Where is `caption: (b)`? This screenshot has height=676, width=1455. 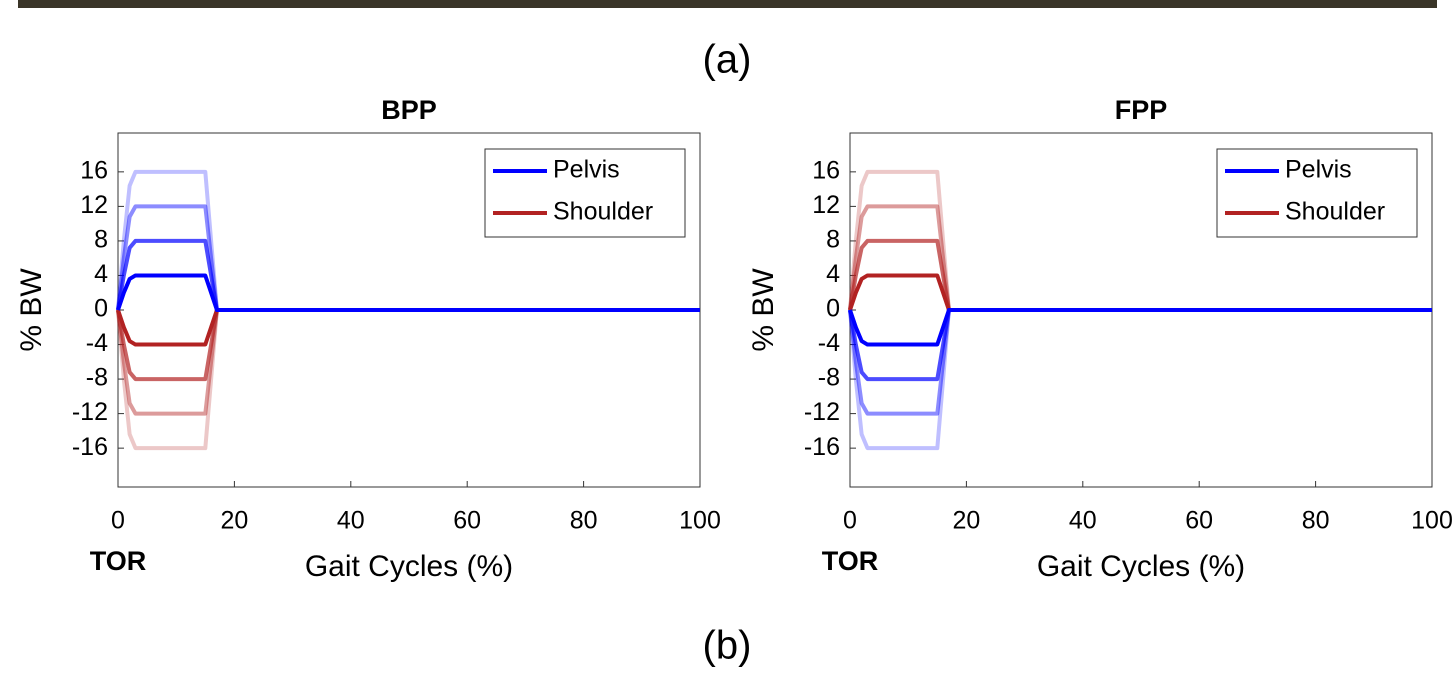 caption: (b) is located at coordinates (727, 646).